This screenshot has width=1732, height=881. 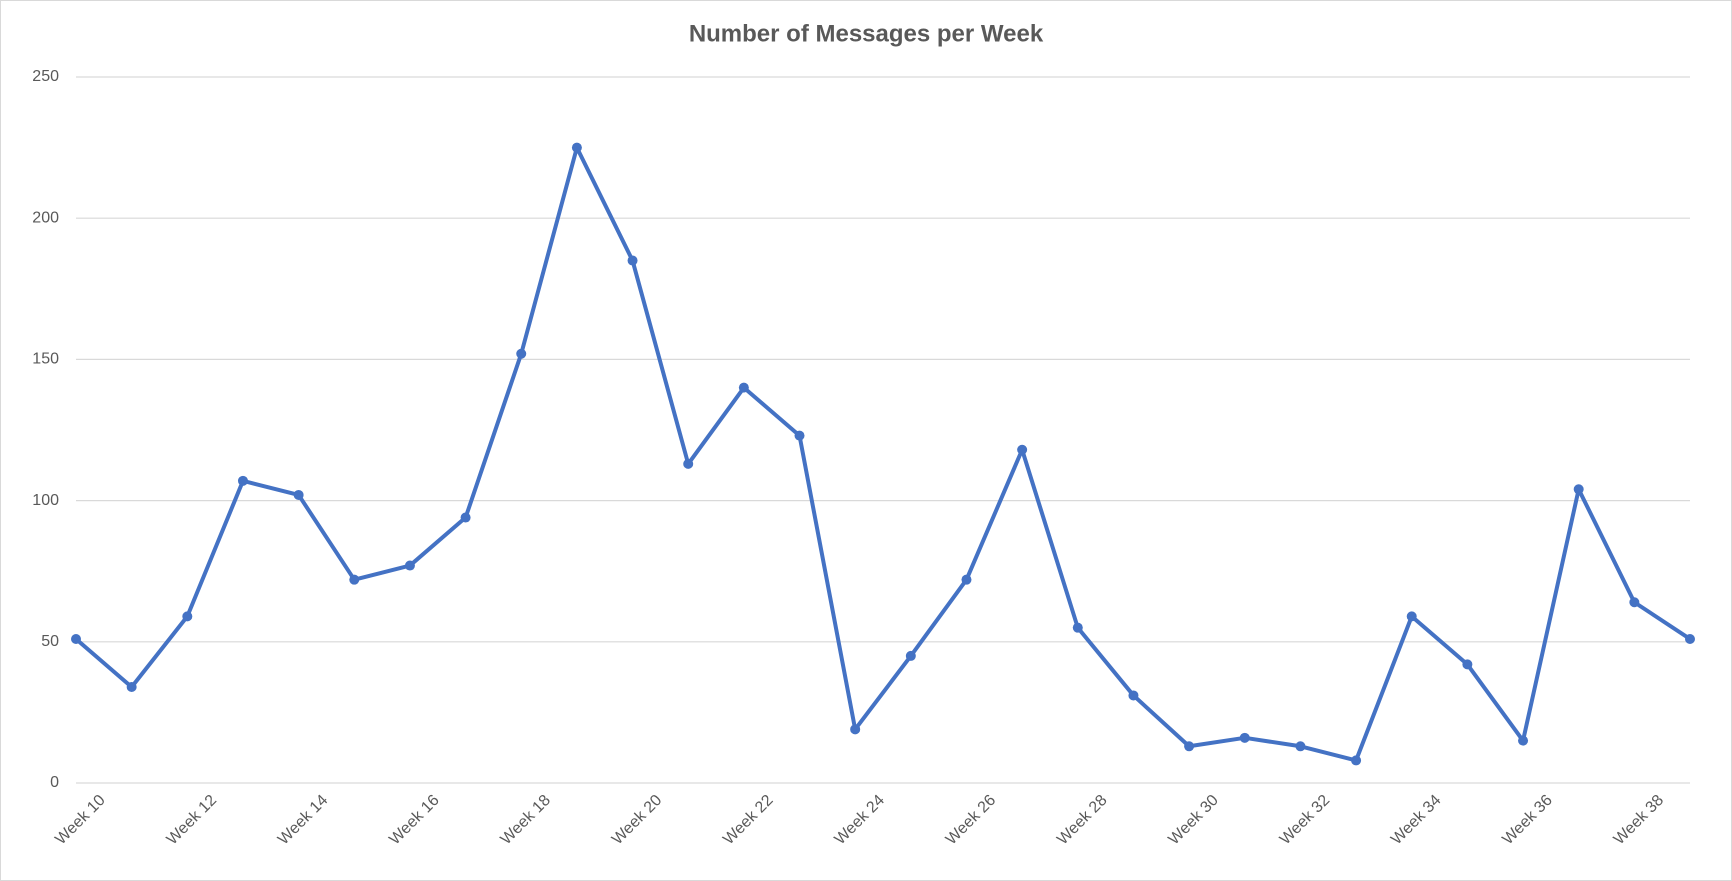 What do you see at coordinates (45, 500) in the screenshot?
I see `y-tick-label: 100` at bounding box center [45, 500].